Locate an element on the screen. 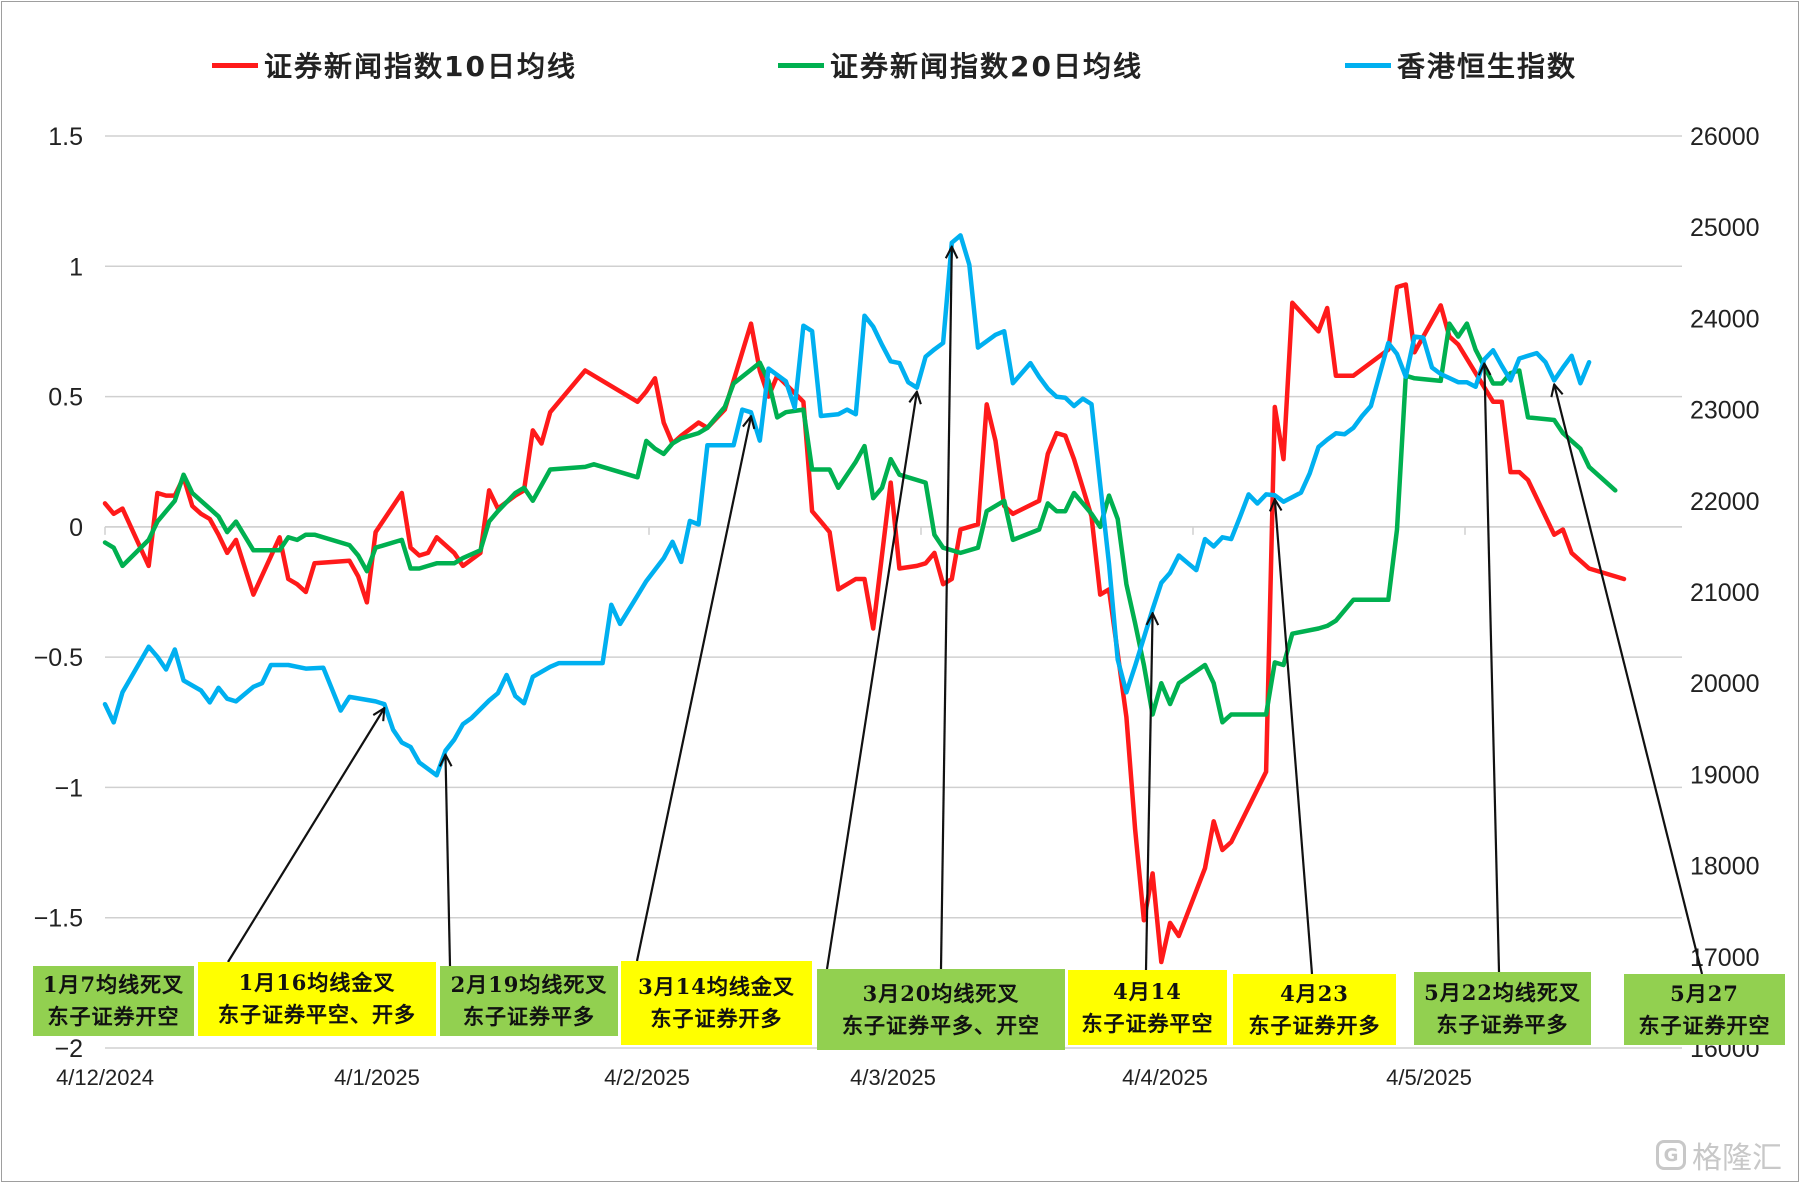 This screenshot has height=1185, width=1802. watermark: G 格隆汇 is located at coordinates (1719, 1155).